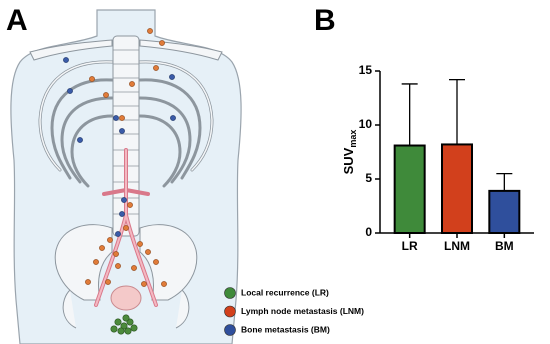 The height and width of the screenshot is (344, 550). What do you see at coordinates (368, 178) in the screenshot?
I see `y-tick-label: 5` at bounding box center [368, 178].